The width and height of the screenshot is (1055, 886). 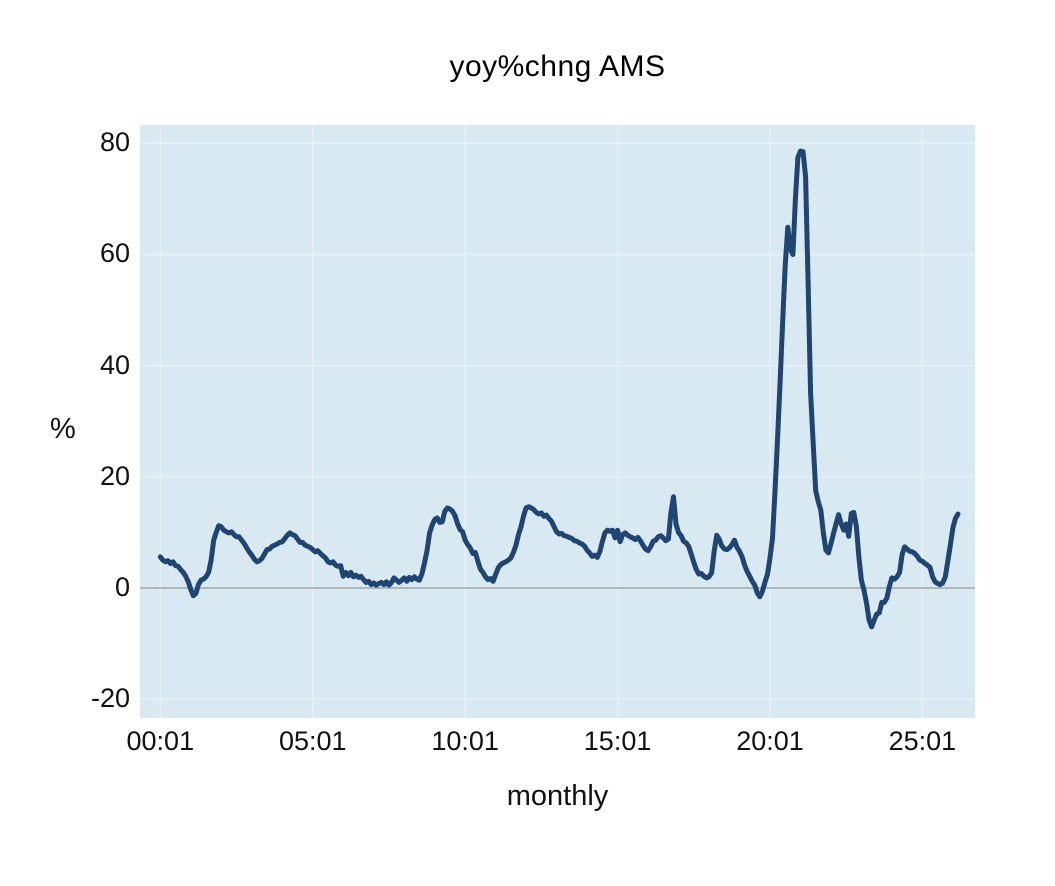 What do you see at coordinates (465, 741) in the screenshot?
I see `x-tick-label: 10:01` at bounding box center [465, 741].